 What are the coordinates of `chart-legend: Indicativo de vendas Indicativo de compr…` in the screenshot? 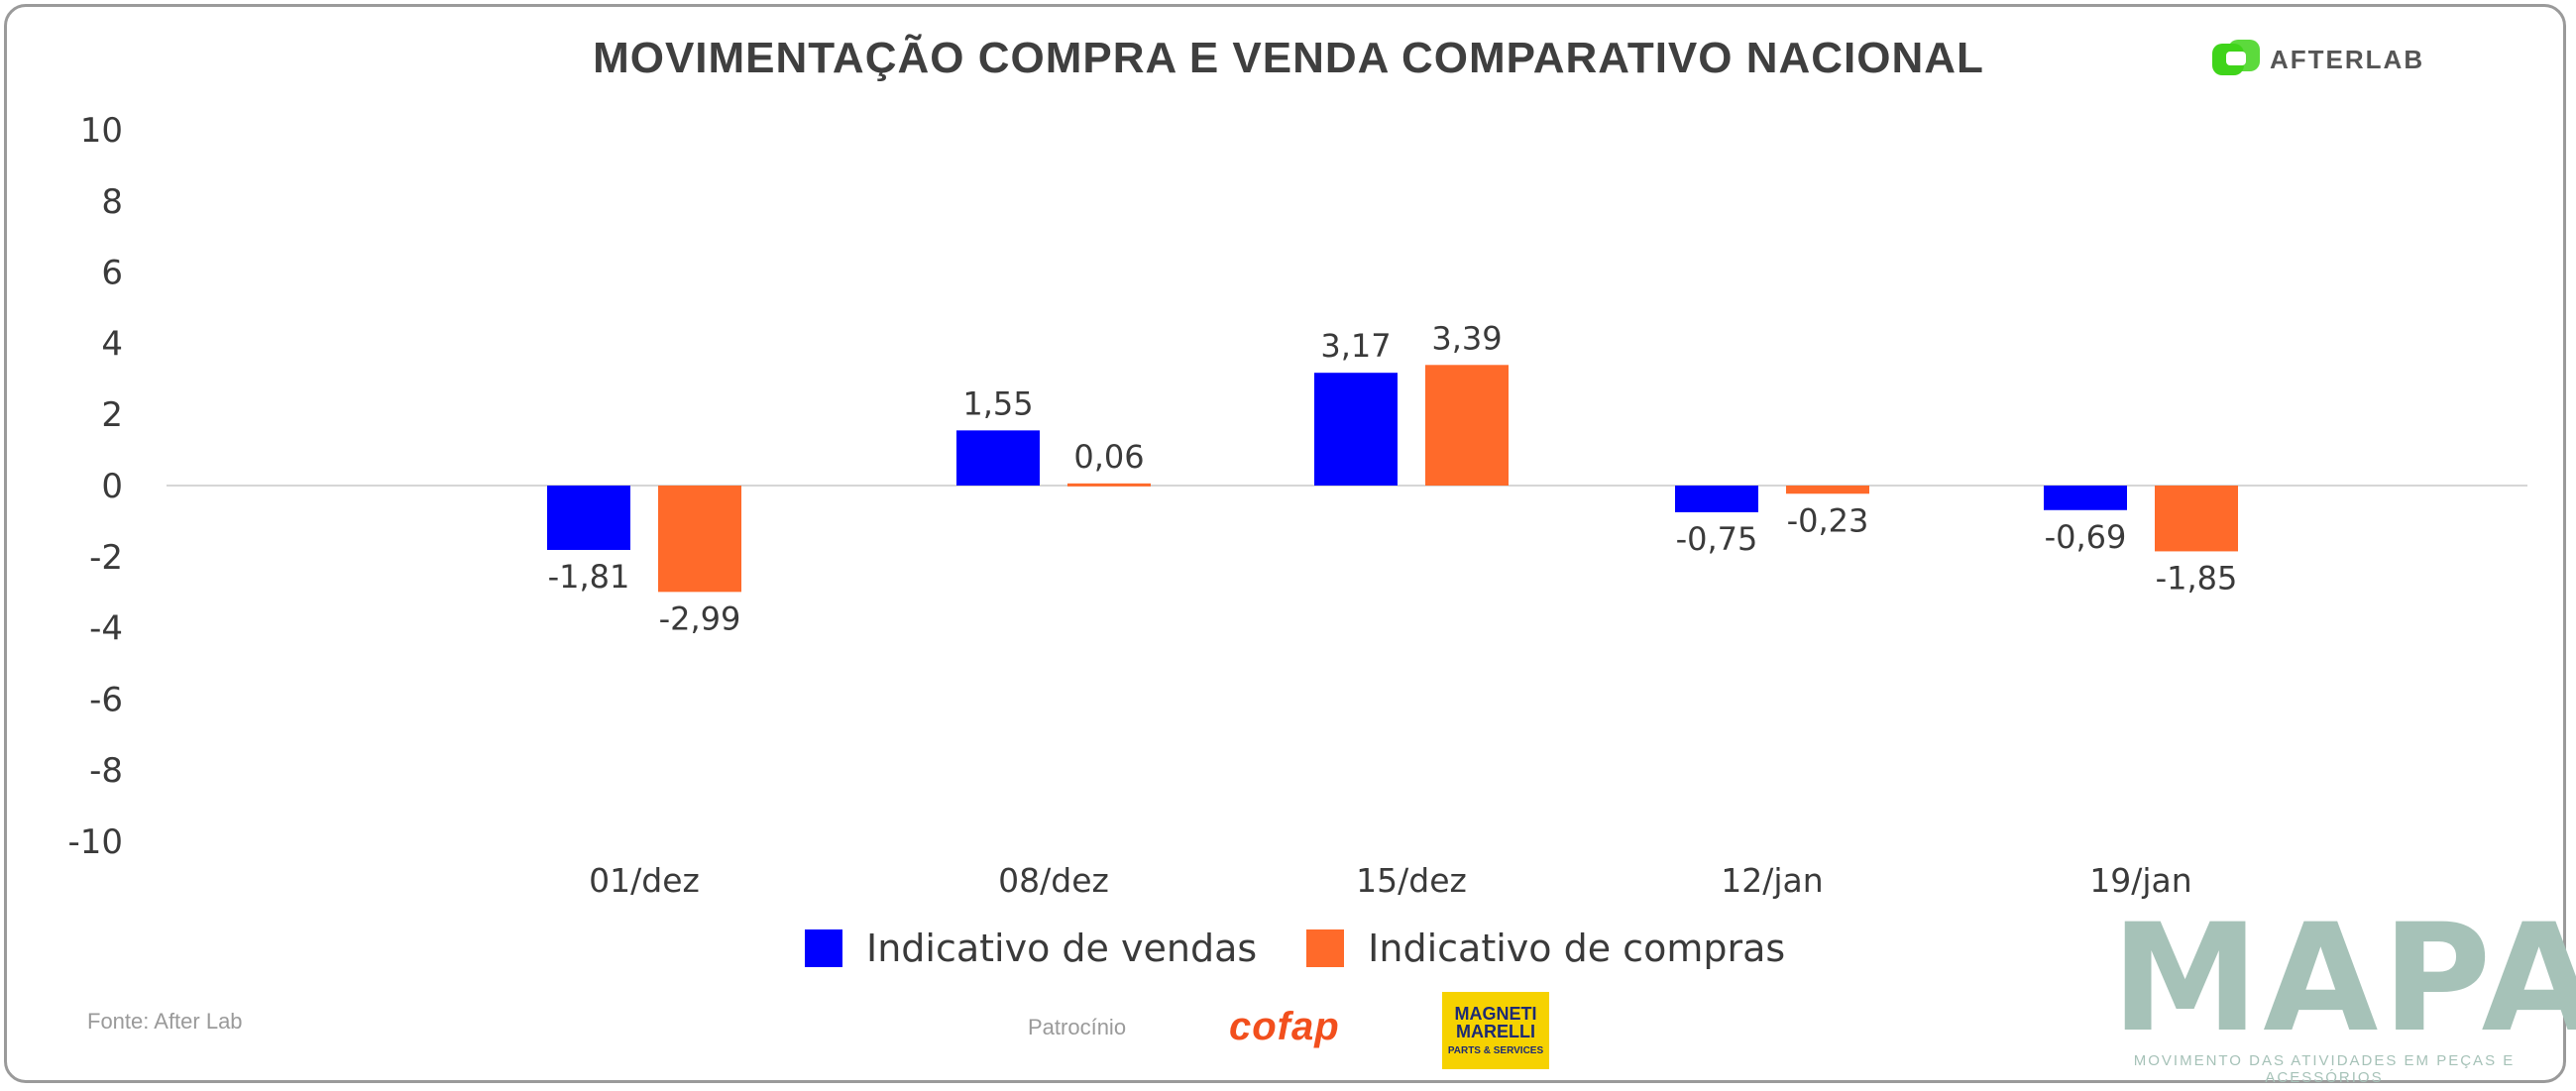 It's located at (1320, 948).